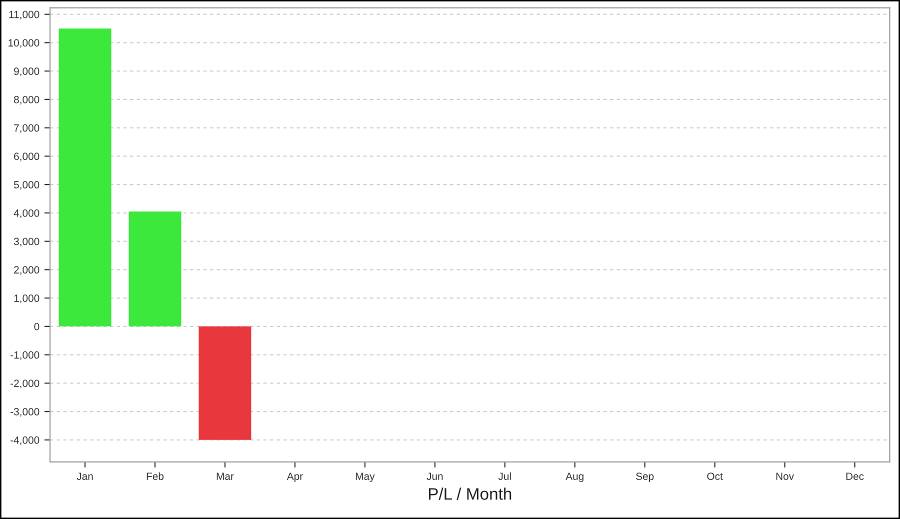  Describe the element at coordinates (715, 476) in the screenshot. I see `x-tick-label: Oct` at that location.